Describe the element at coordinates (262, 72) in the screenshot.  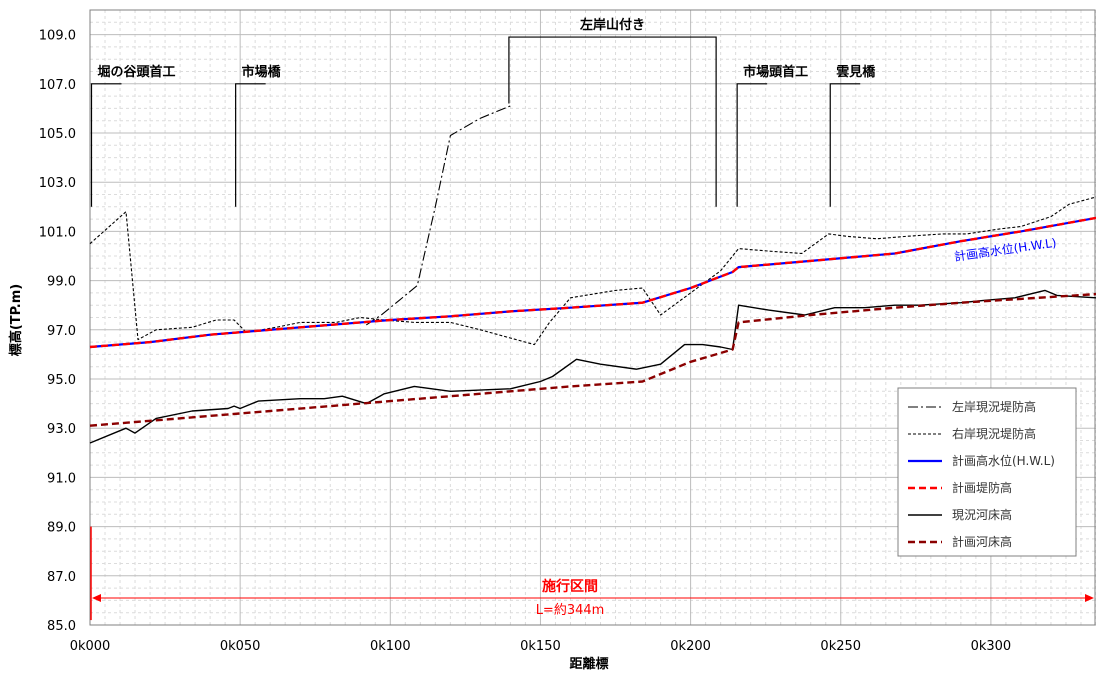
I see `annotation-label: 市場橋` at that location.